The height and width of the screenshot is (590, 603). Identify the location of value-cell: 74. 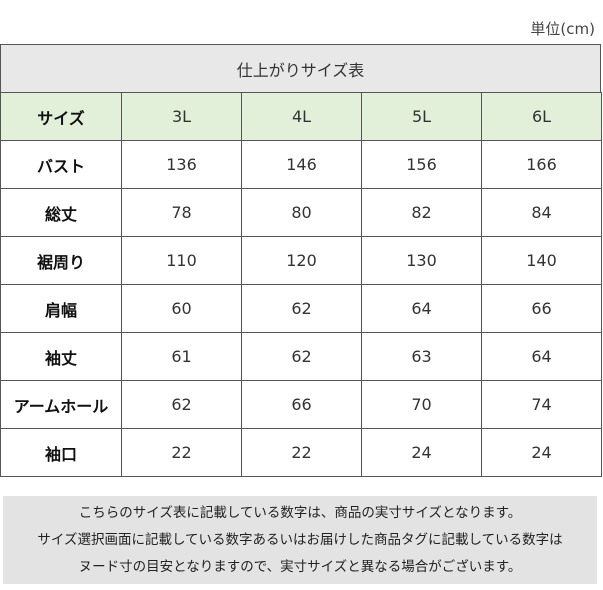
(541, 404).